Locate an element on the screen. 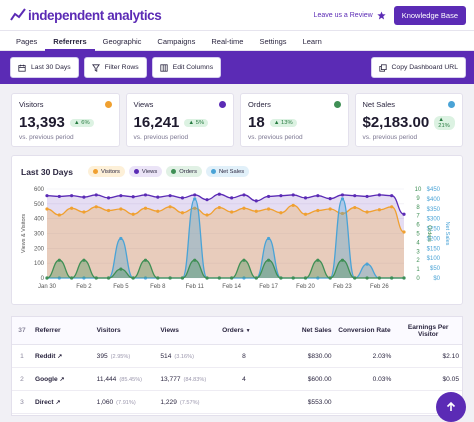 This screenshot has width=474, height=422. orders-tick-label: 1 is located at coordinates (418, 270).